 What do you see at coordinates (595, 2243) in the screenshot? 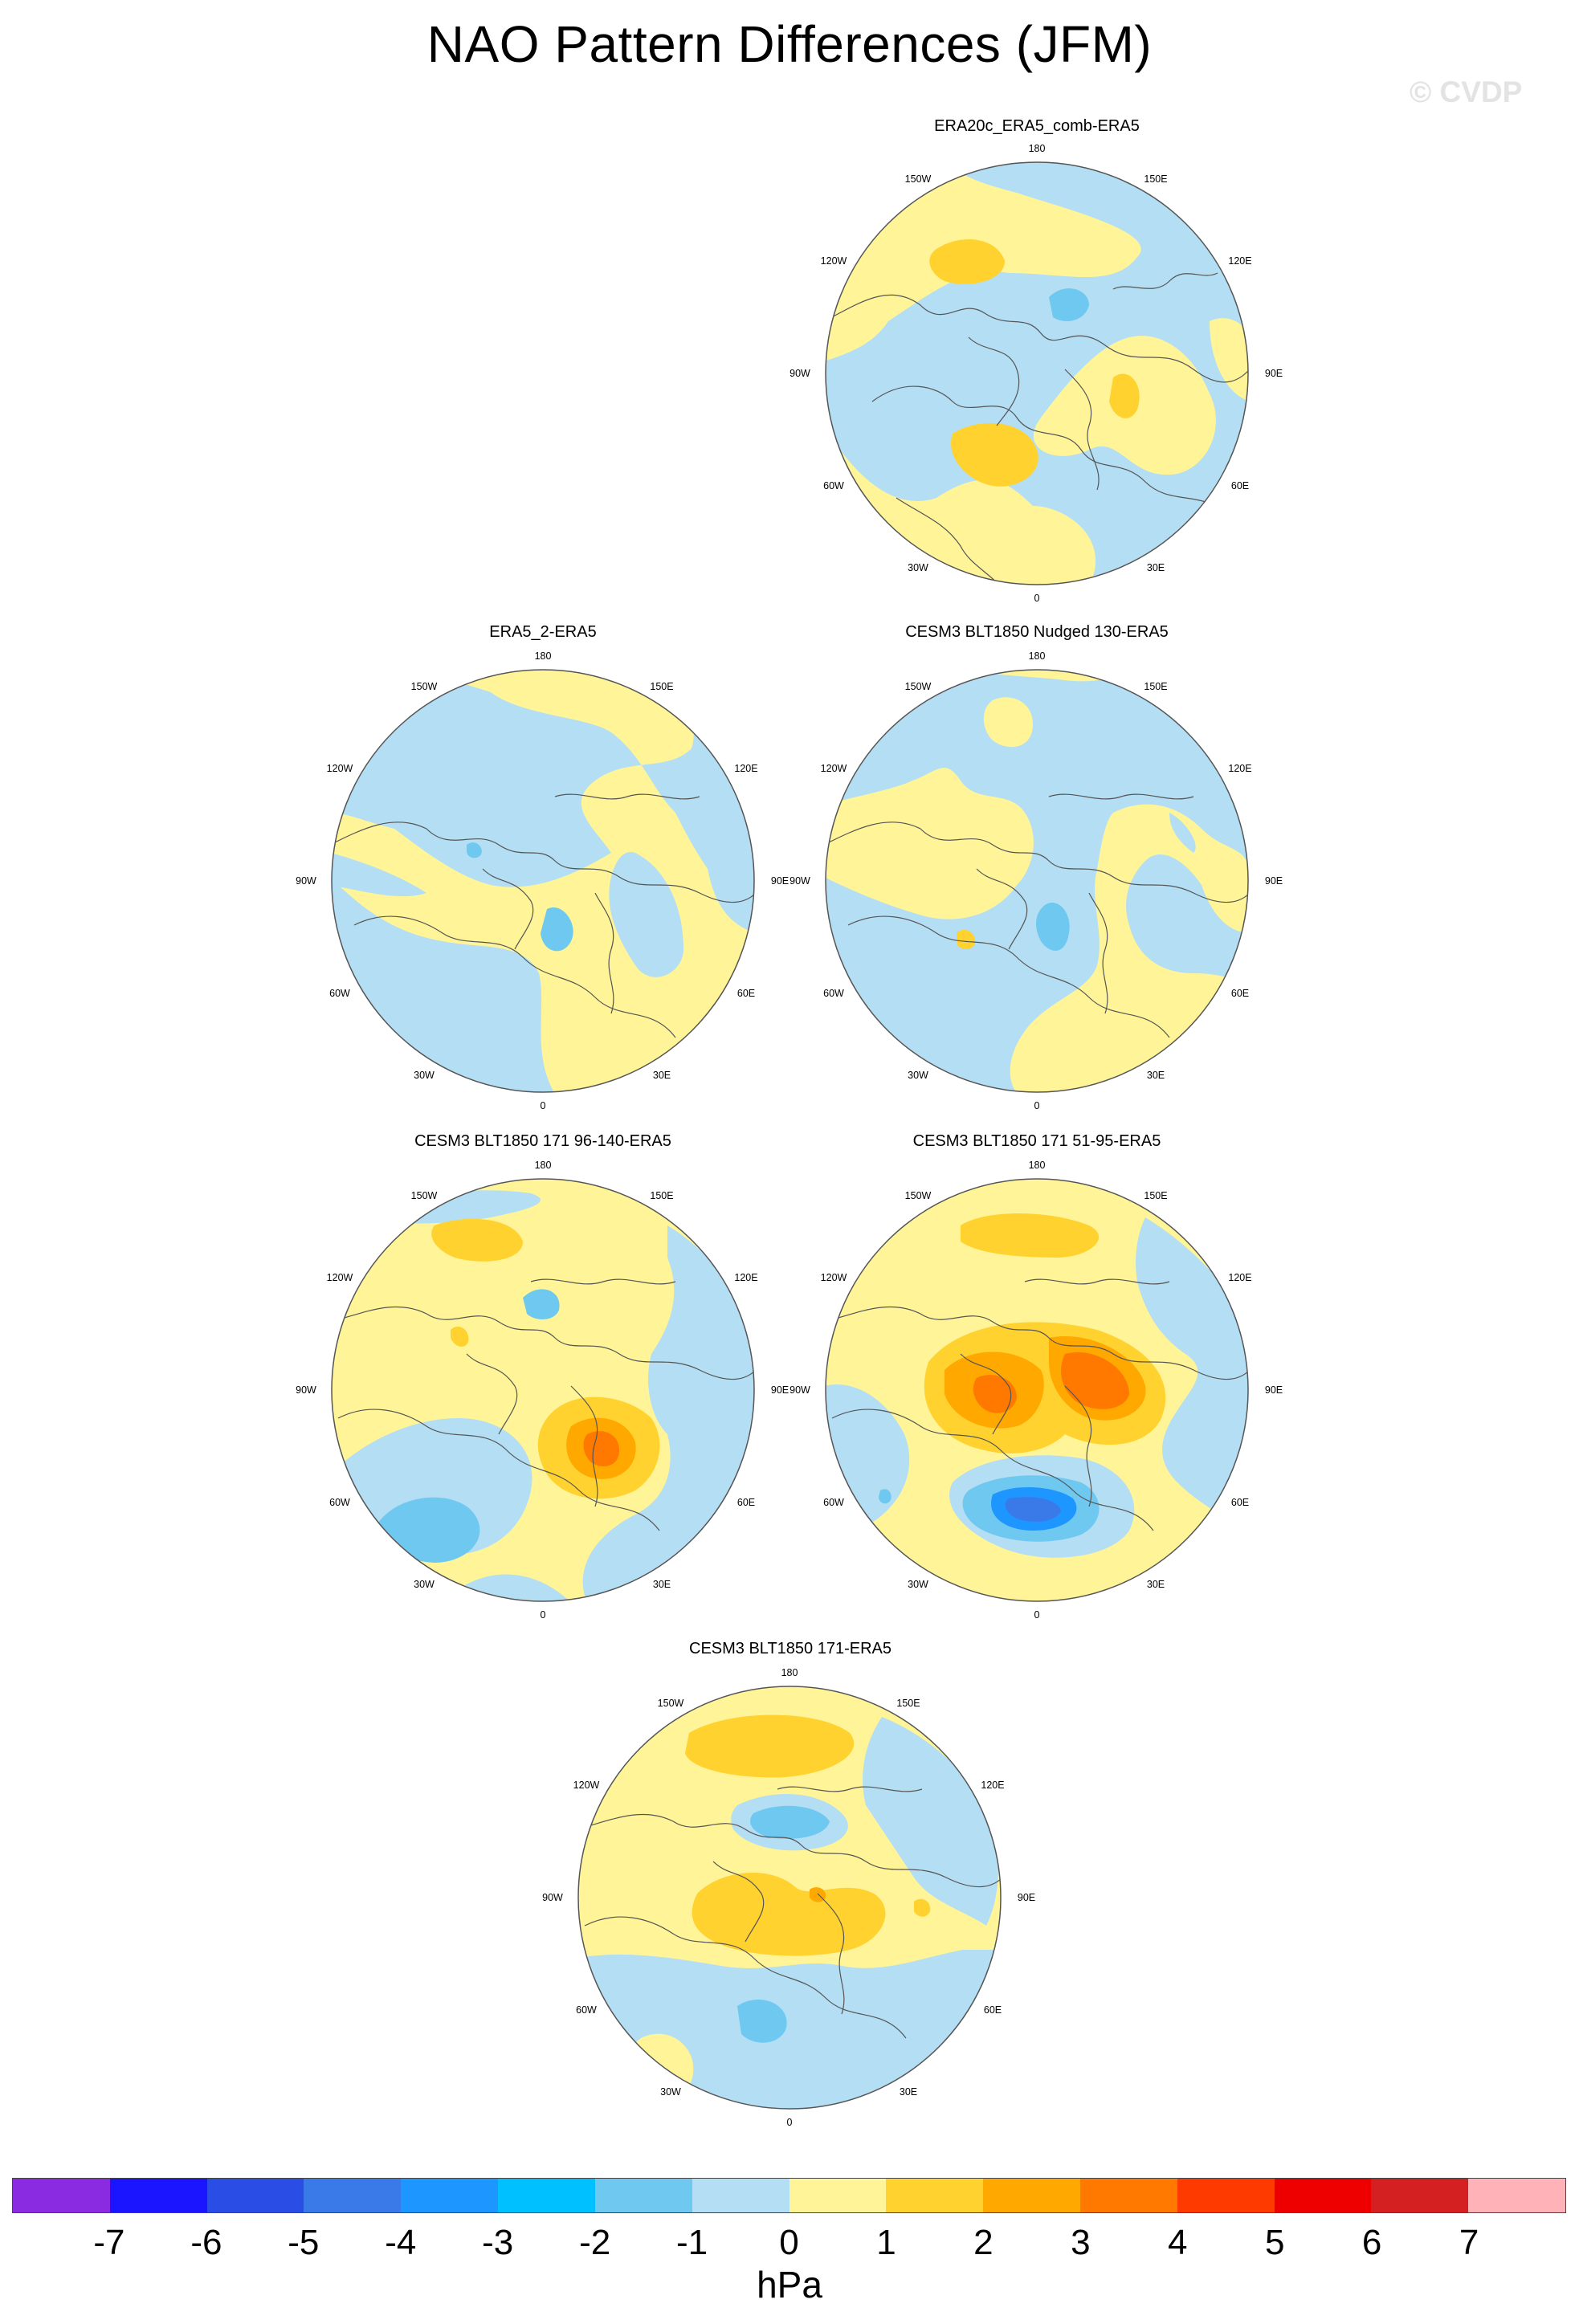
I see `colorbar-tick-label: -2` at bounding box center [595, 2243].